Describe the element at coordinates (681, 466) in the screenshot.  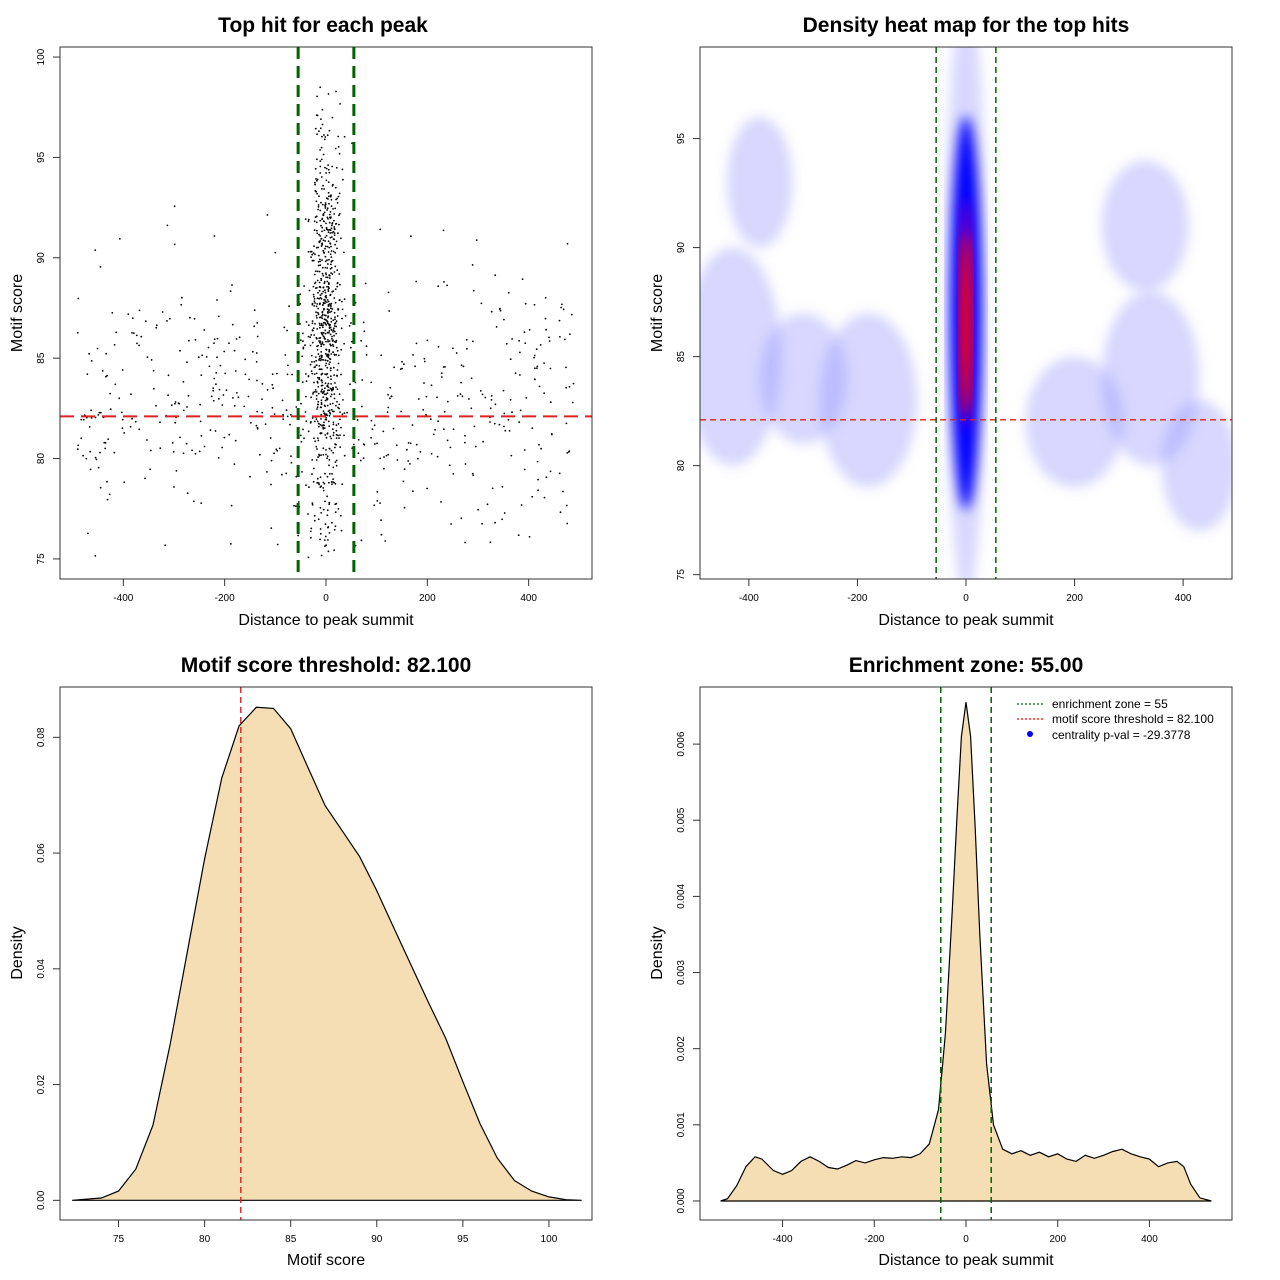
I see `y-tick-label: 80` at that location.